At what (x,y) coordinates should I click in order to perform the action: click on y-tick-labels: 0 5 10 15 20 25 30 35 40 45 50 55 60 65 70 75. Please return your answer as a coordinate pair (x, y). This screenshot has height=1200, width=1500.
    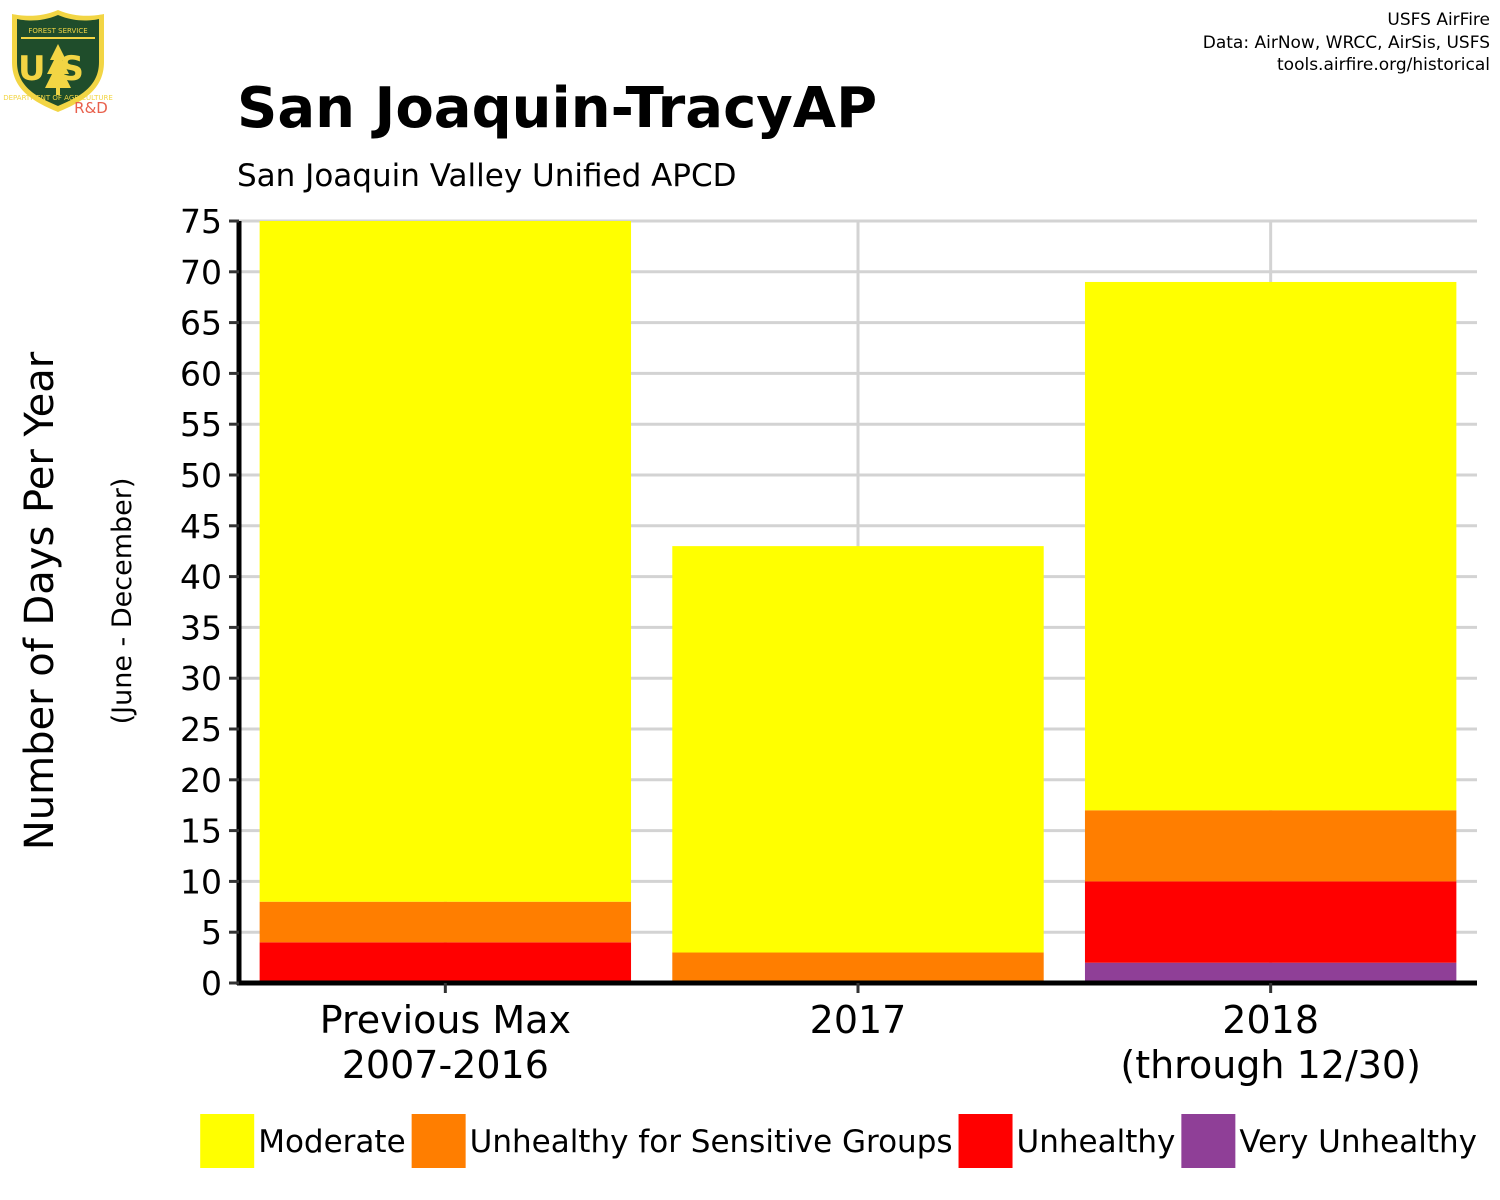
    Looking at the image, I should click on (201, 602).